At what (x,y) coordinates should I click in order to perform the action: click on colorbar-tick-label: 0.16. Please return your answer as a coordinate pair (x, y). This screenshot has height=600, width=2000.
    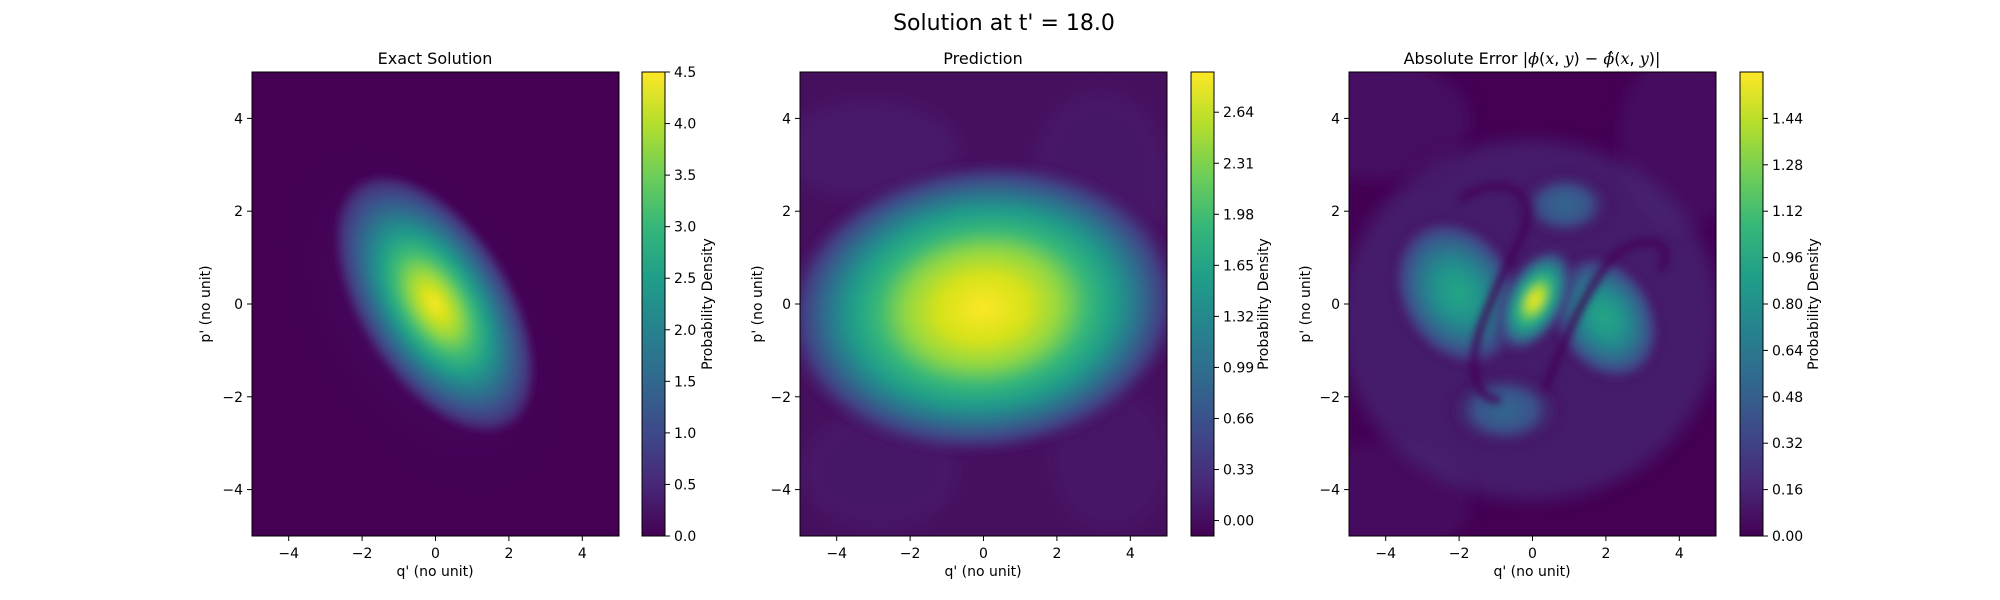
    Looking at the image, I should click on (1787, 491).